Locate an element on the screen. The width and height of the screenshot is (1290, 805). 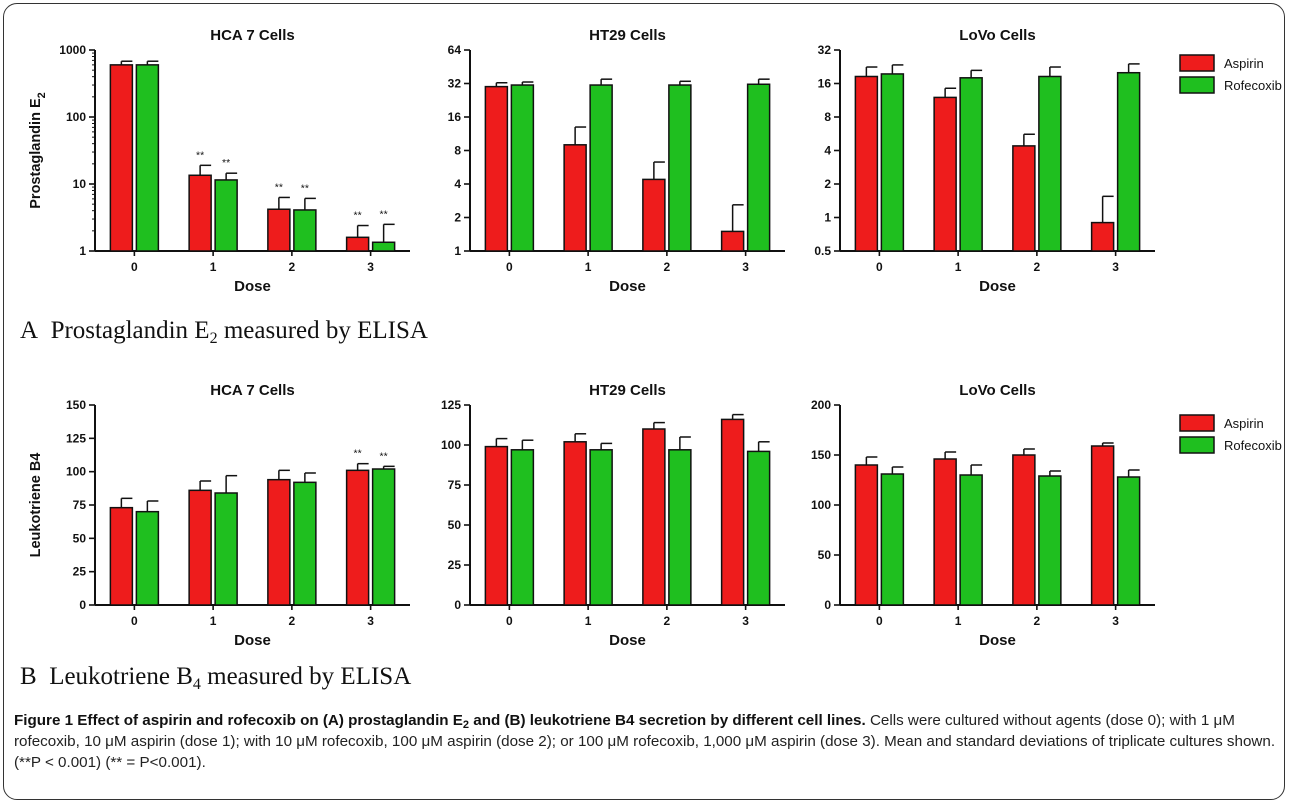
chart-4-ytick-label: 50 is located at coordinates (80, 538).